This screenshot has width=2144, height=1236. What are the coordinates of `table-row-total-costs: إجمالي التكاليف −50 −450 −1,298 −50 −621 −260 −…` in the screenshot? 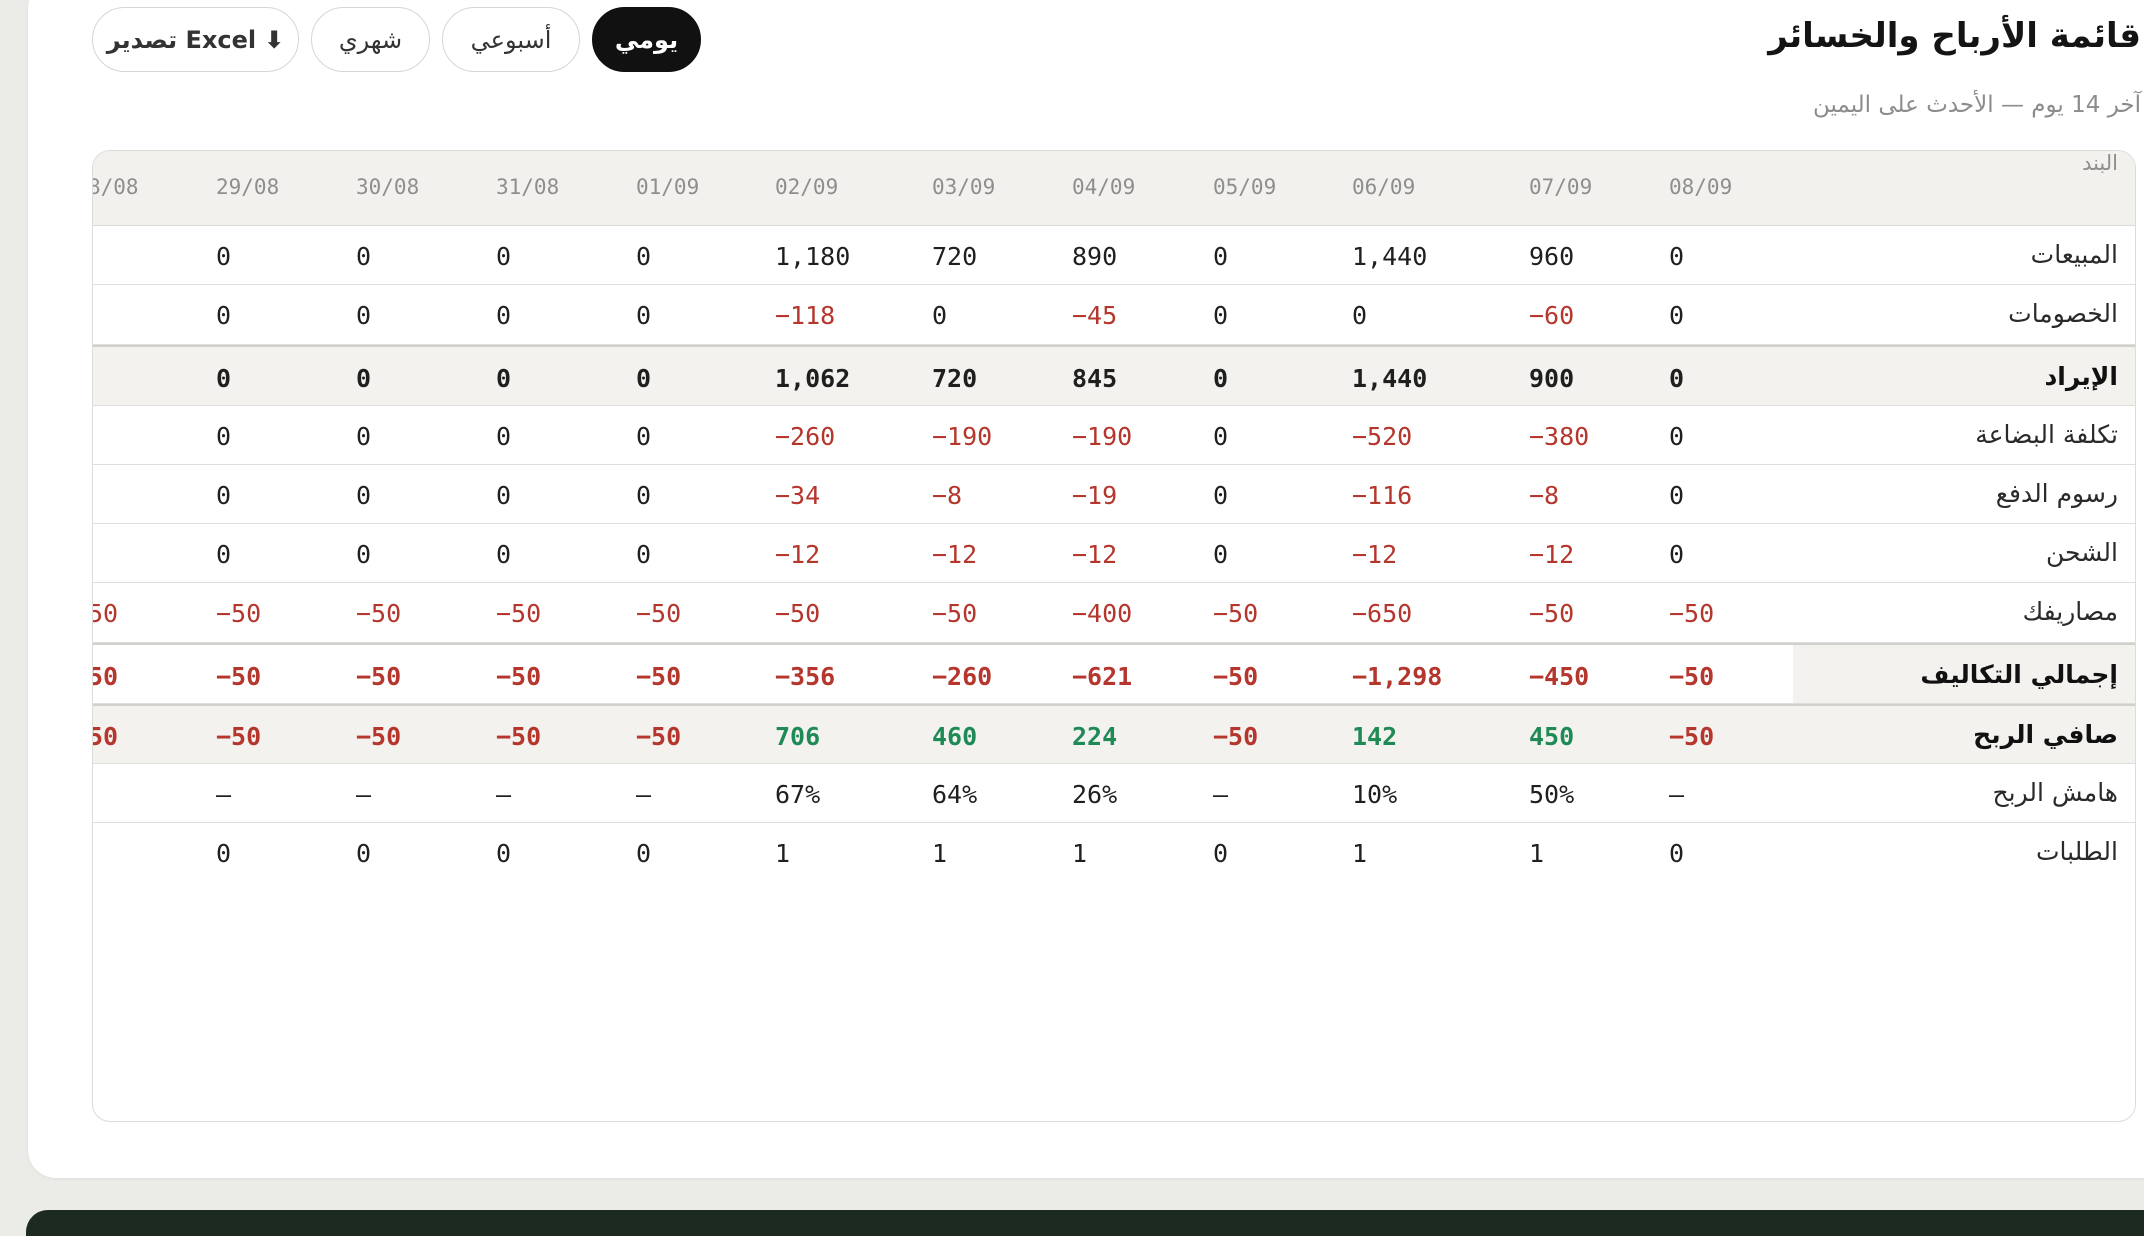 It's located at (1114, 673).